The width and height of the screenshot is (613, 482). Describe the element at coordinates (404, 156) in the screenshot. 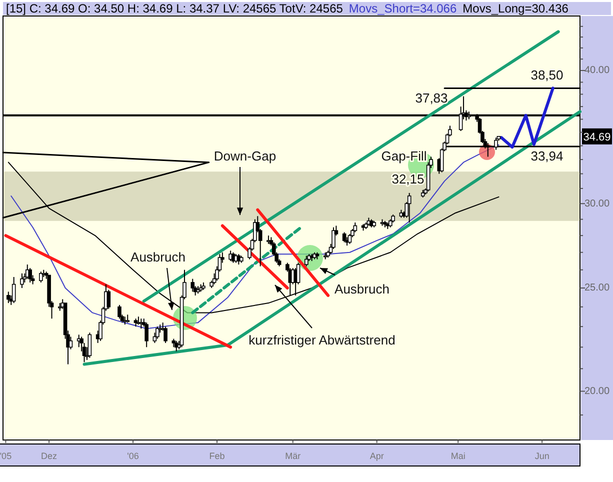

I see `annotation: Gap-Fill` at that location.